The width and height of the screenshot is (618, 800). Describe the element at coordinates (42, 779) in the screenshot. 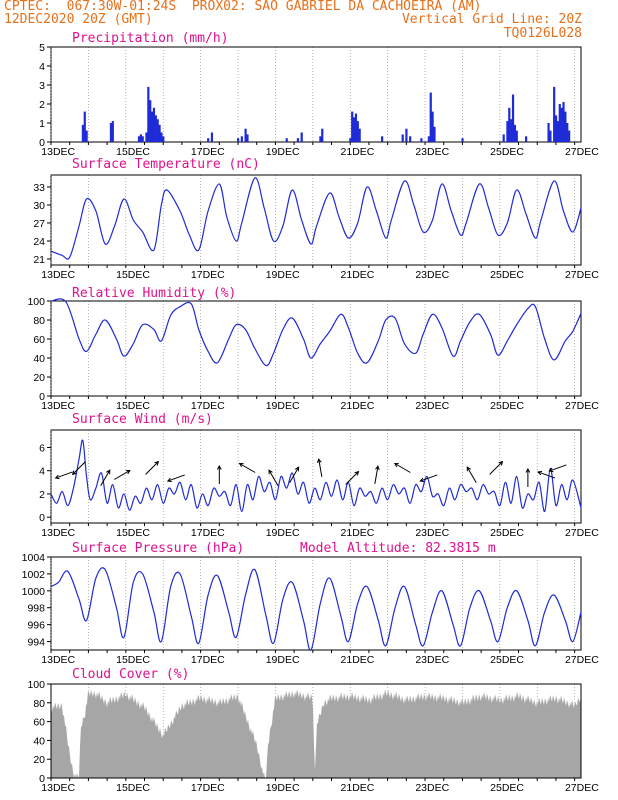

I see `y-tick-label: 0` at that location.